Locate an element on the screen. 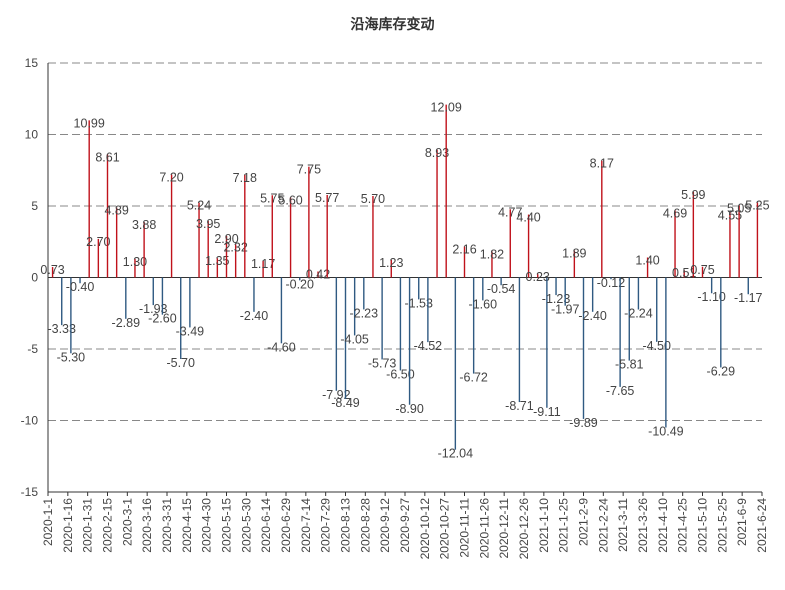 The width and height of the screenshot is (785, 590). data-label: 4.40 is located at coordinates (528, 218).